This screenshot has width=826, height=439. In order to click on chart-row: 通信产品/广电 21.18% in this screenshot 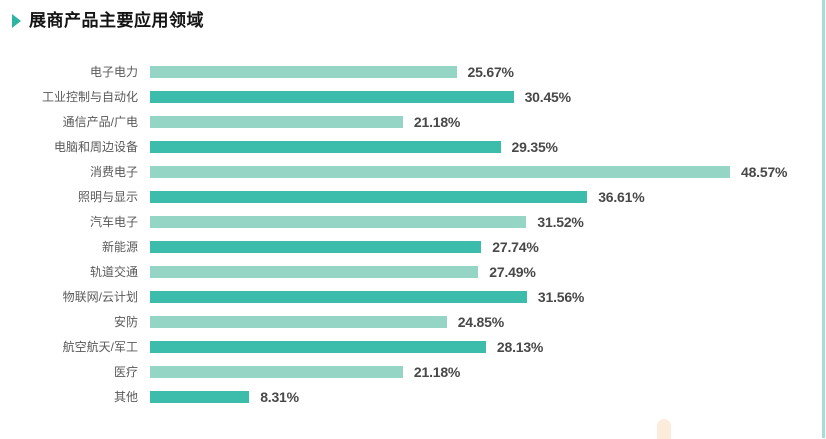, I will do `click(393, 121)`.